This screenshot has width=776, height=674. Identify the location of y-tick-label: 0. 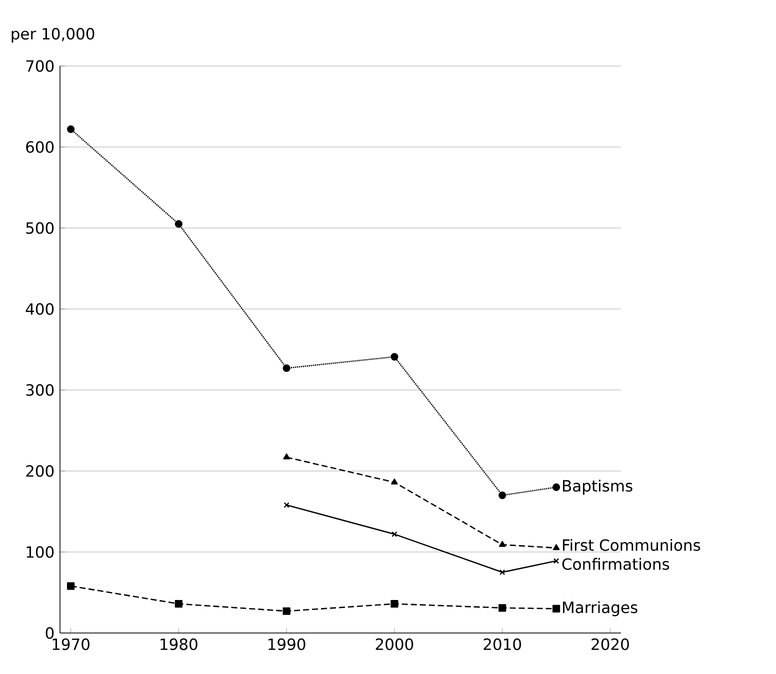
(50, 633).